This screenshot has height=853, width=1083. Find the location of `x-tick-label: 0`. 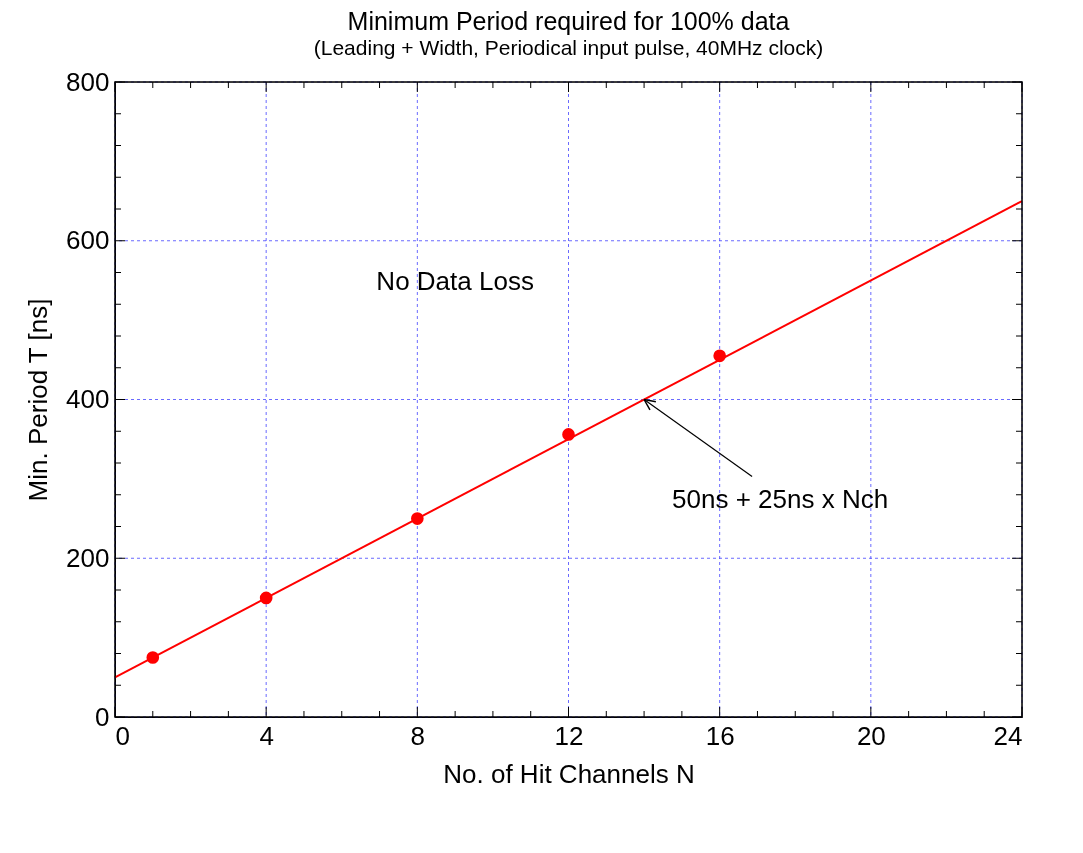

x-tick-label: 0 is located at coordinates (122, 735).